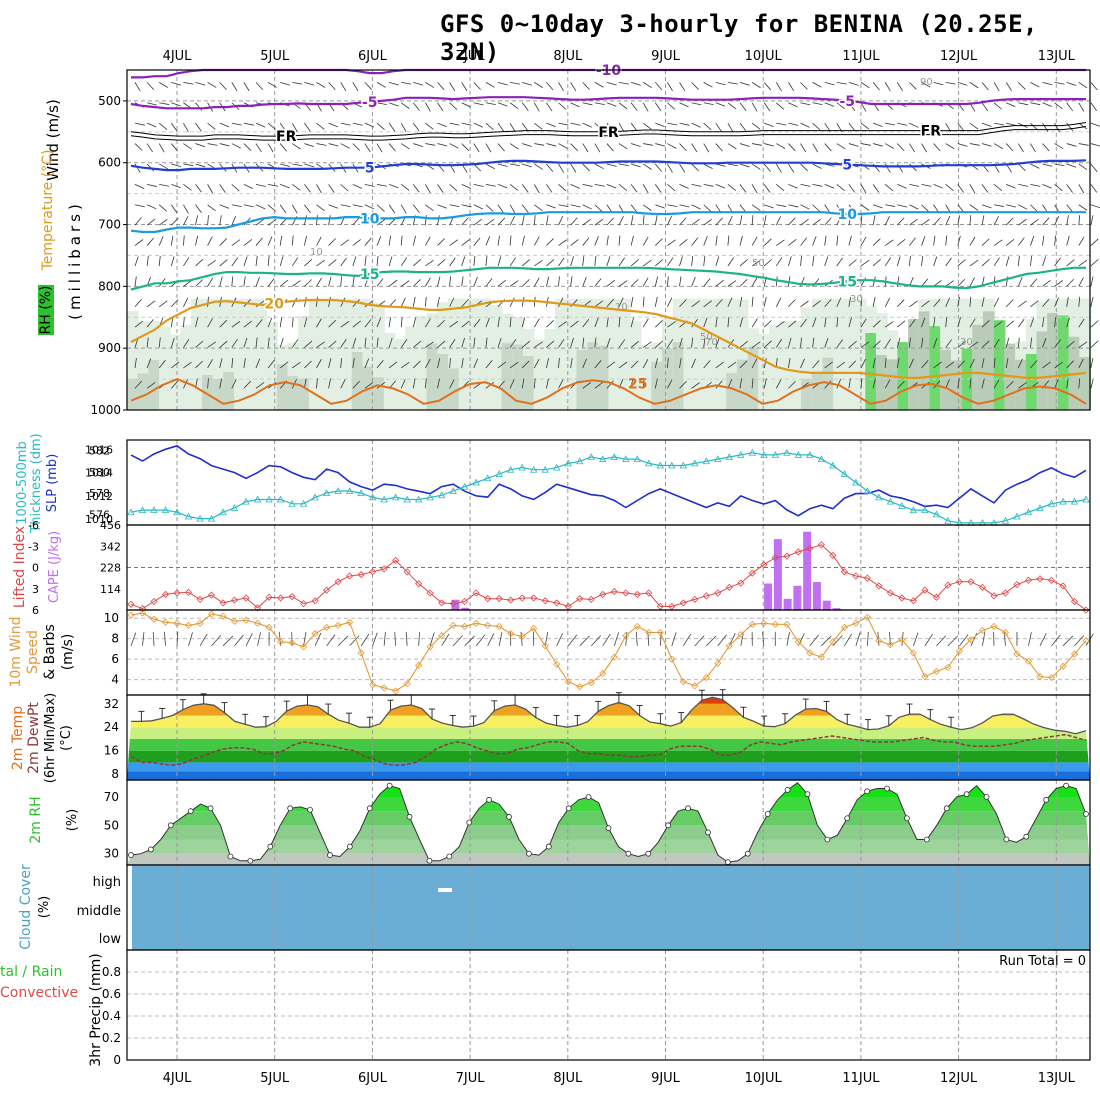  Describe the element at coordinates (111, 825) in the screenshot. I see `rh-tick: 50` at that location.